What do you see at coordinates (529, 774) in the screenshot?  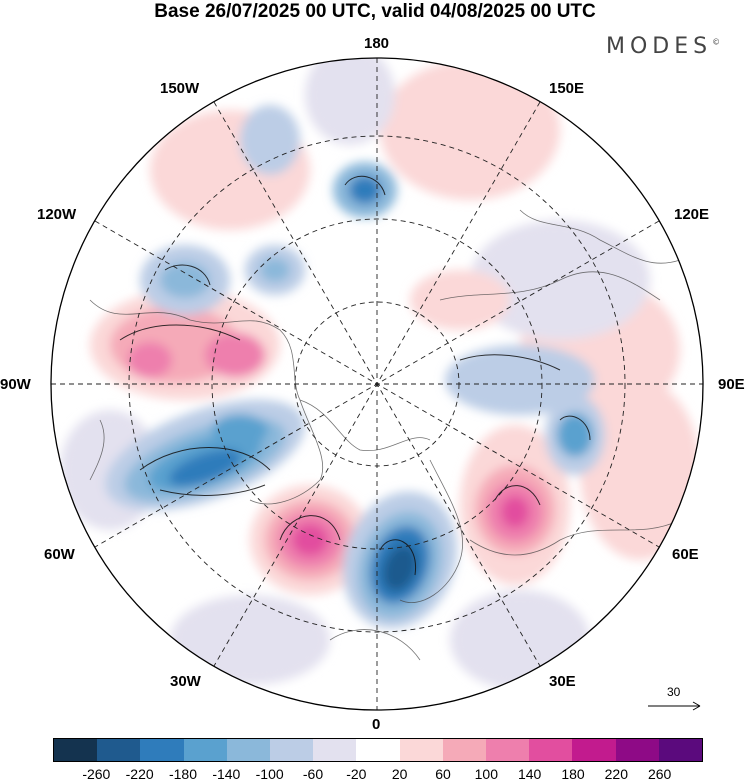 I see `colorbar-tick-label: 140` at bounding box center [529, 774].